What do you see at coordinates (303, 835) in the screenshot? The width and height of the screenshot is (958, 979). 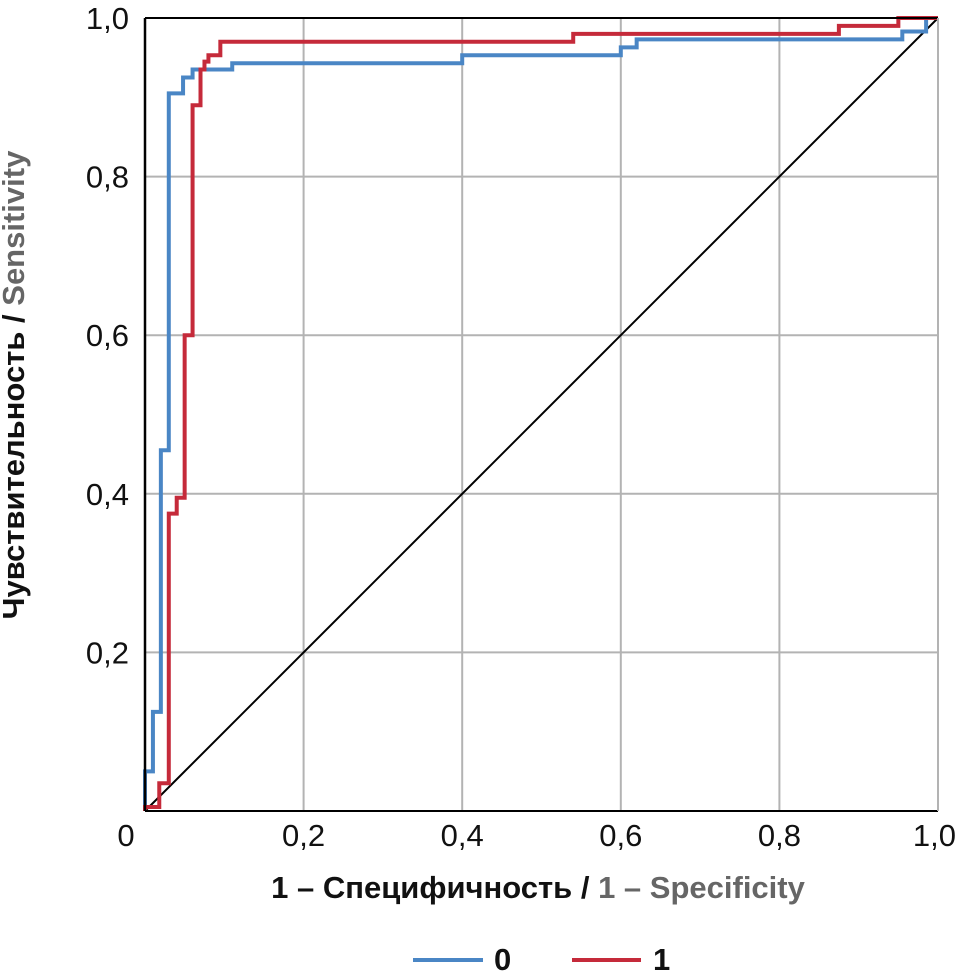 I see `x-tick-label: 0,2` at bounding box center [303, 835].